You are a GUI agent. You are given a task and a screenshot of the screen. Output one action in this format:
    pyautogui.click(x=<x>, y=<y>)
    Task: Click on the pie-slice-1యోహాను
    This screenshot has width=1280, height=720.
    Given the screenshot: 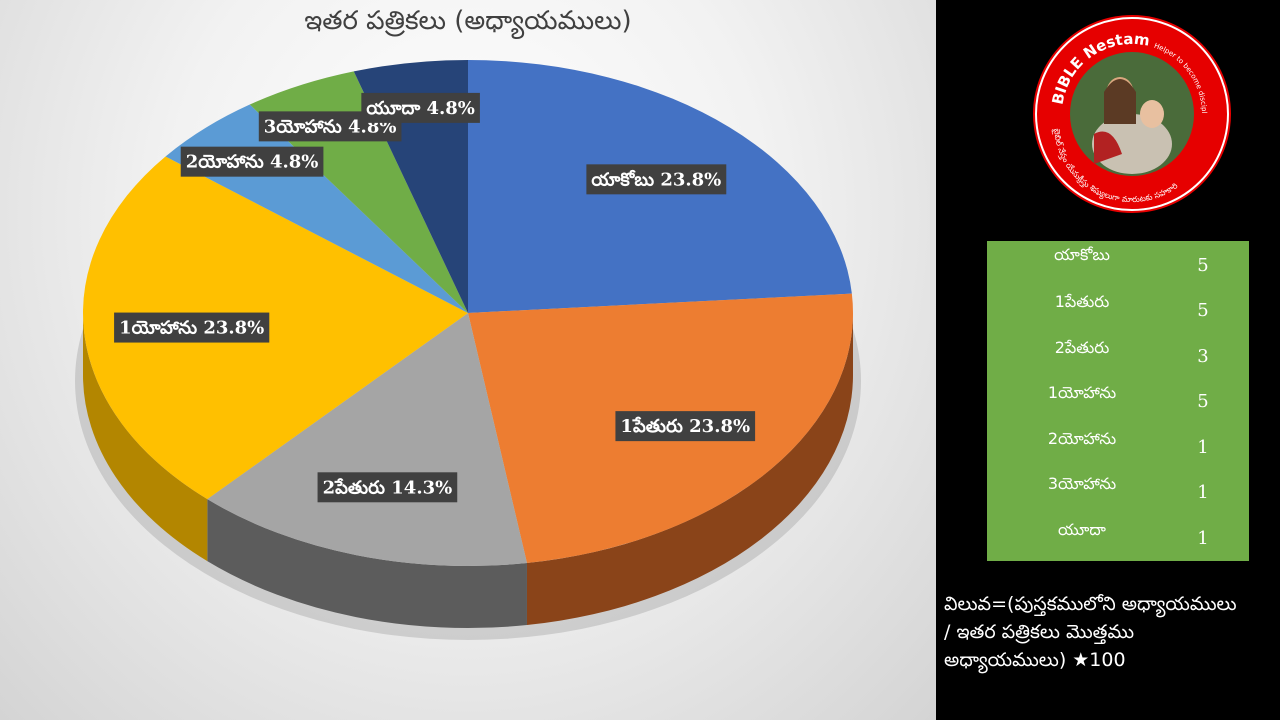 What is the action you would take?
    pyautogui.click(x=275, y=328)
    